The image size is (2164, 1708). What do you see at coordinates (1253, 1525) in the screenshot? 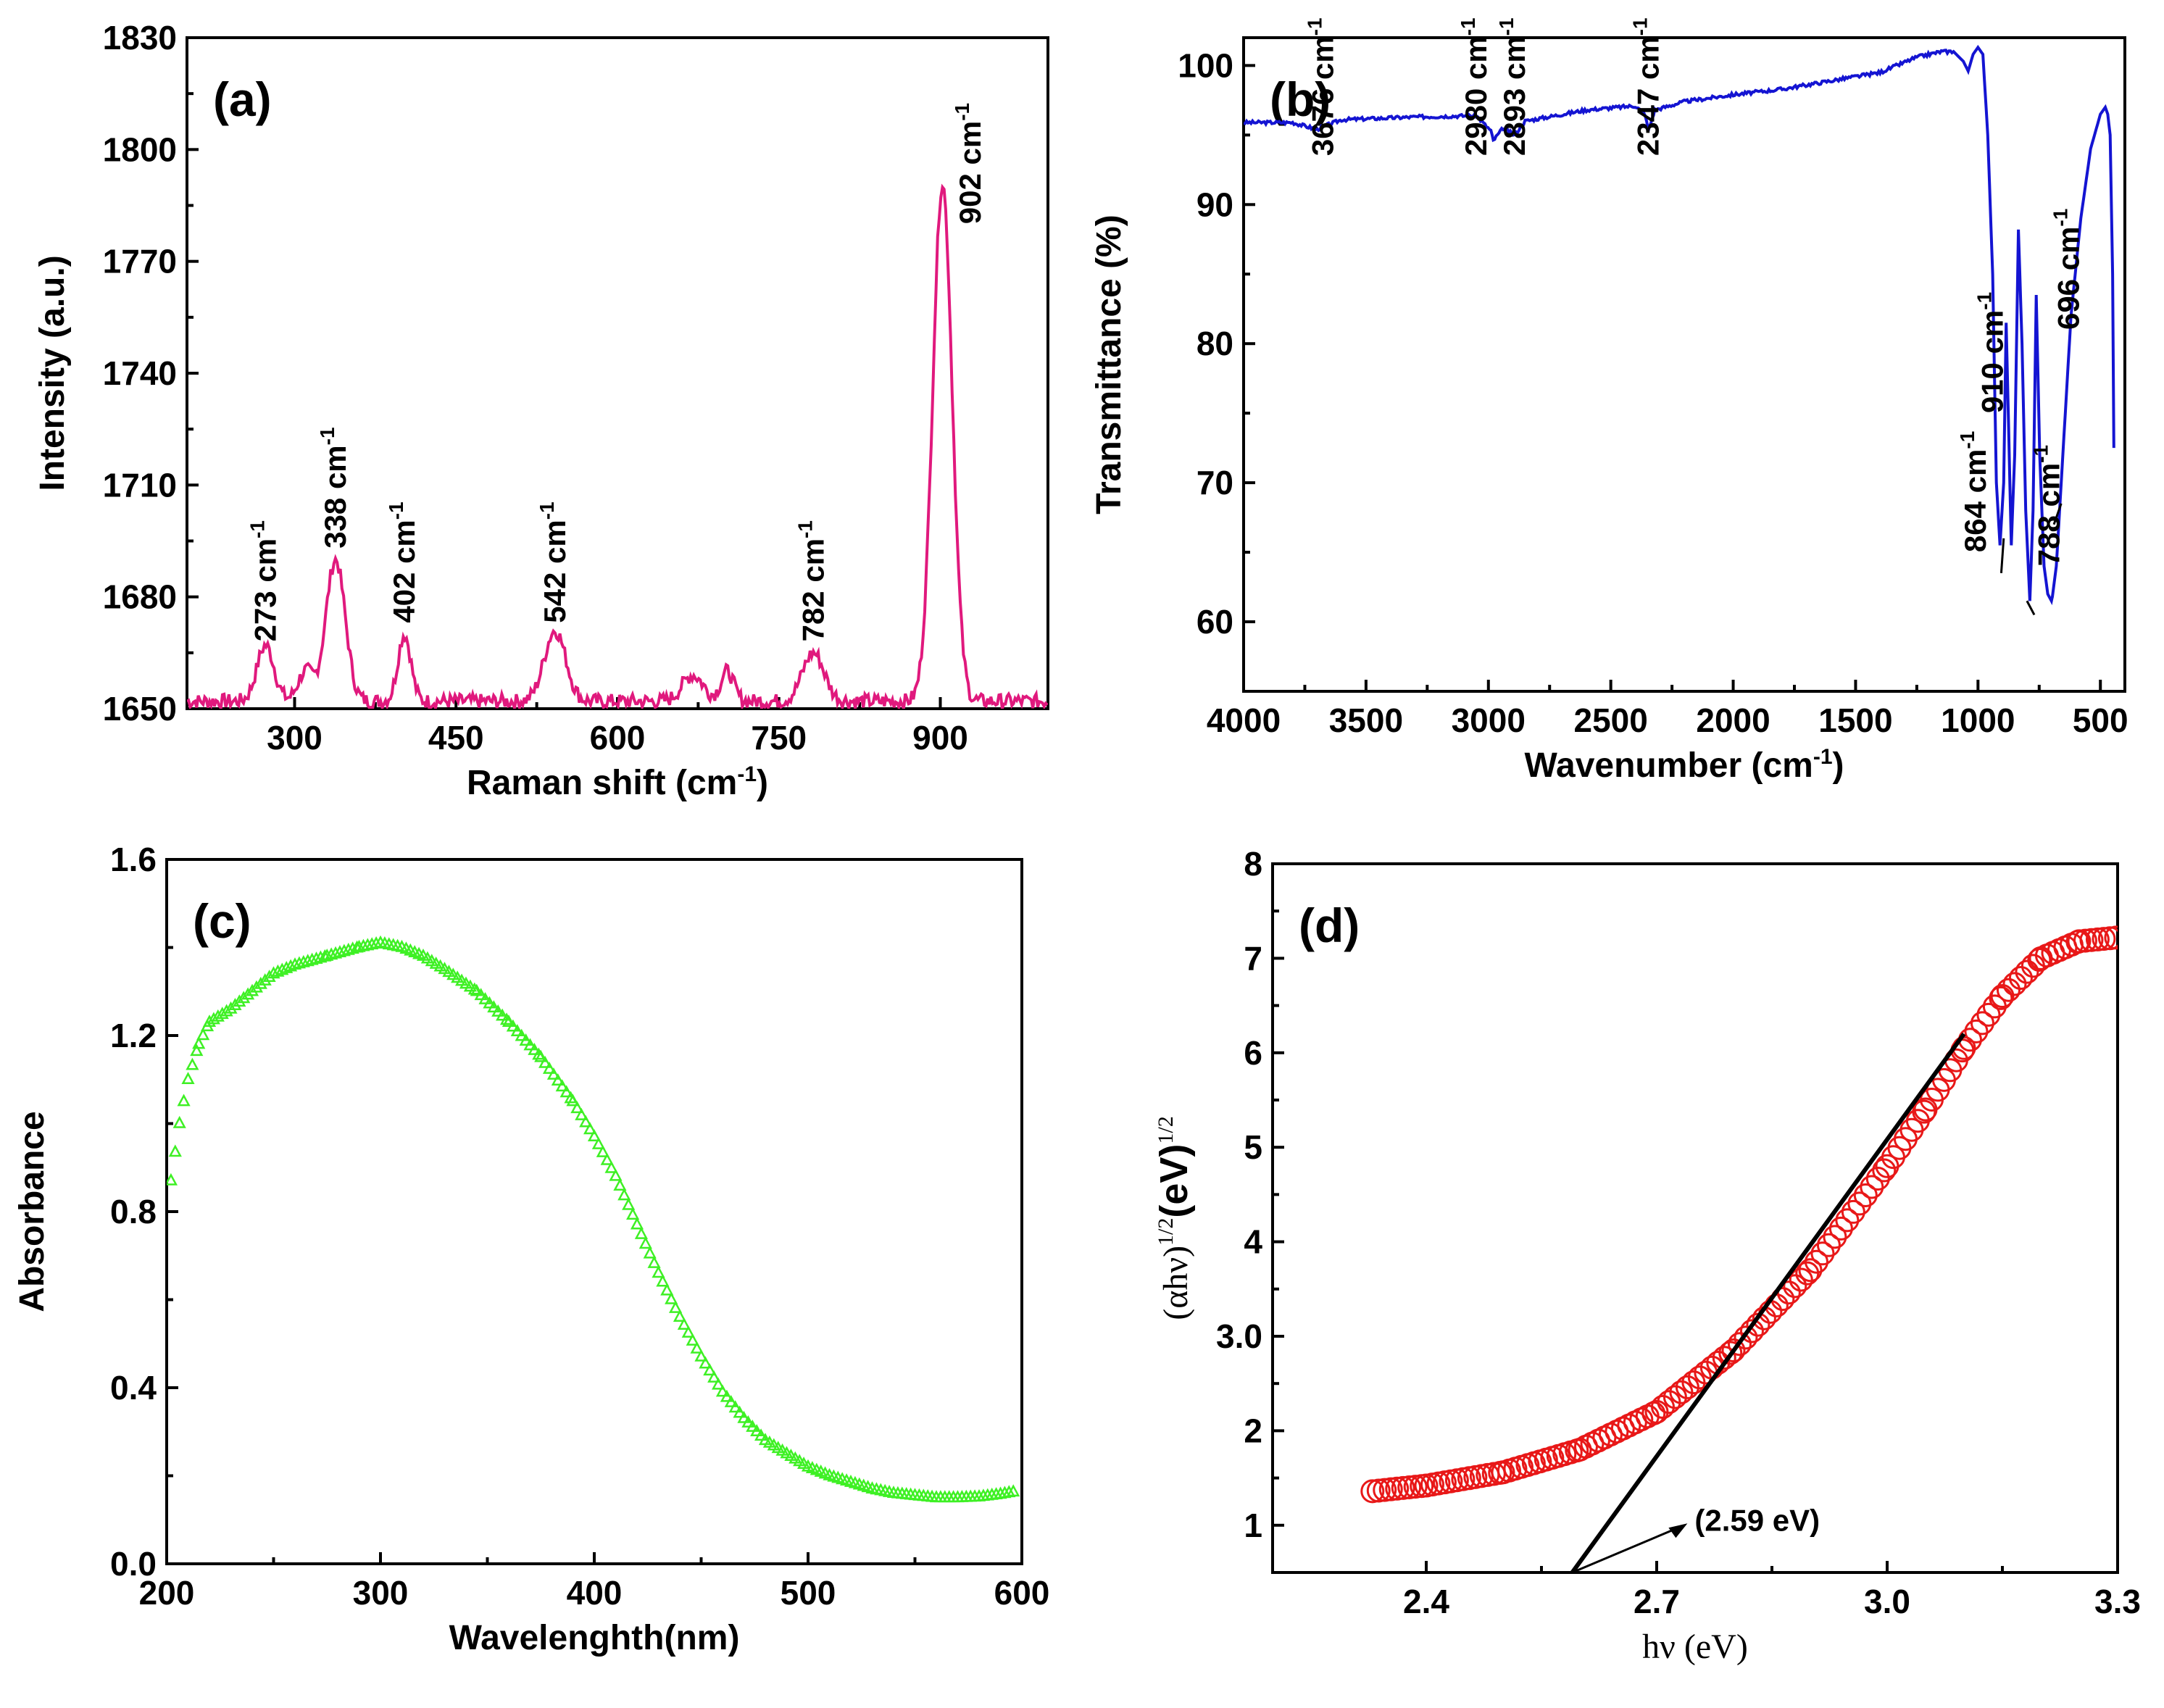
I see `y-tick-label-d: 1` at bounding box center [1253, 1525].